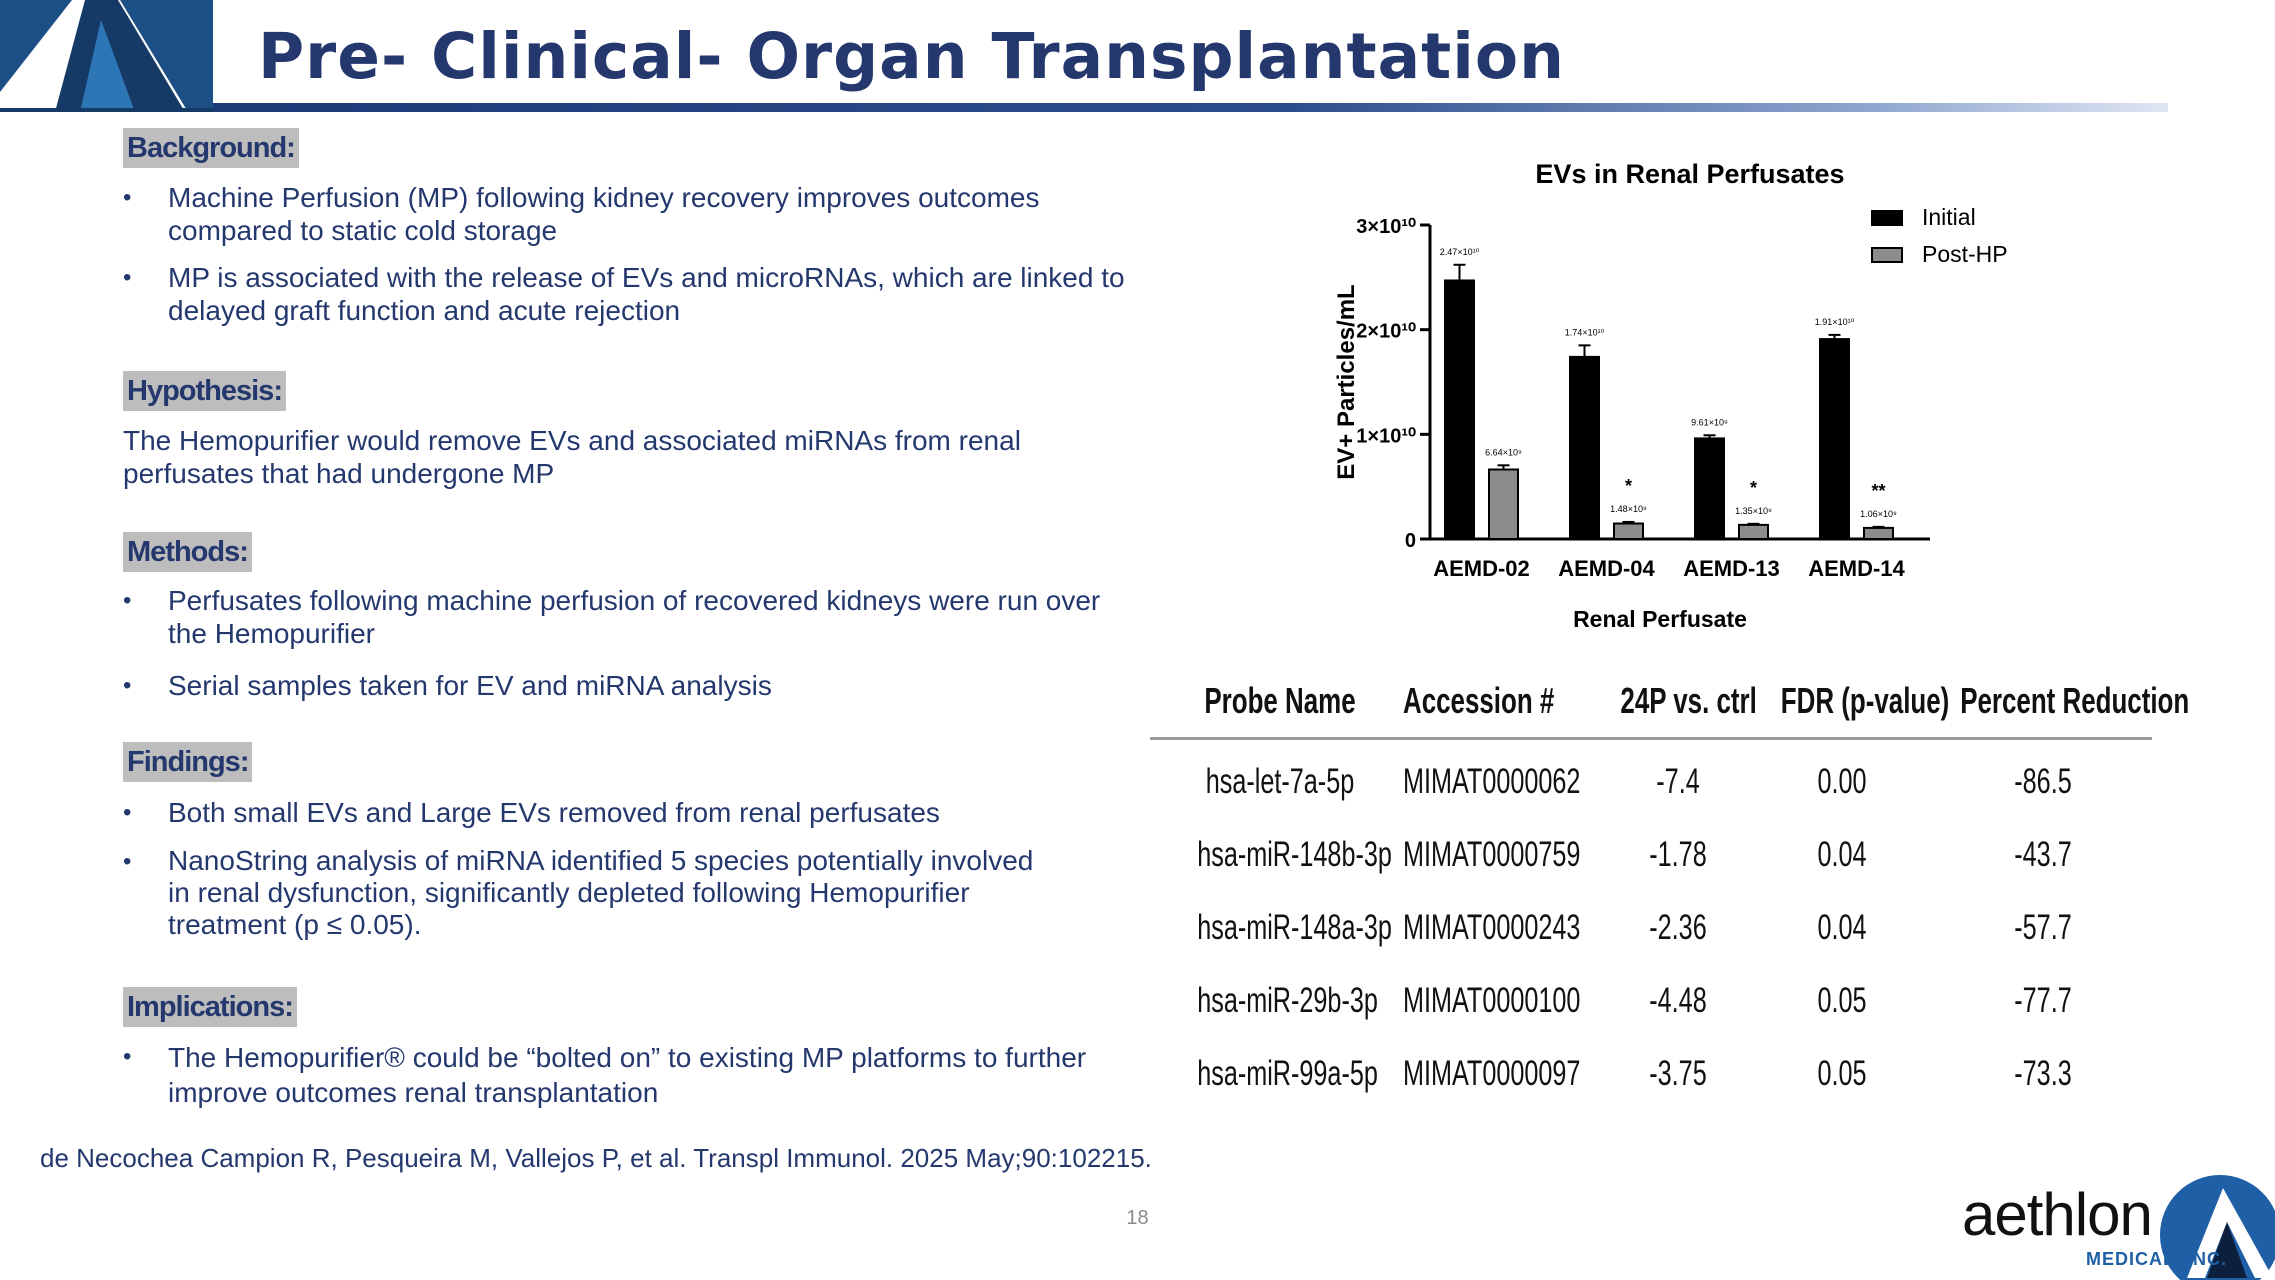 This screenshot has height=1280, width=2275. I want to click on slide-title: Pre- Clinical- Organ Transplantation, so click(911, 56).